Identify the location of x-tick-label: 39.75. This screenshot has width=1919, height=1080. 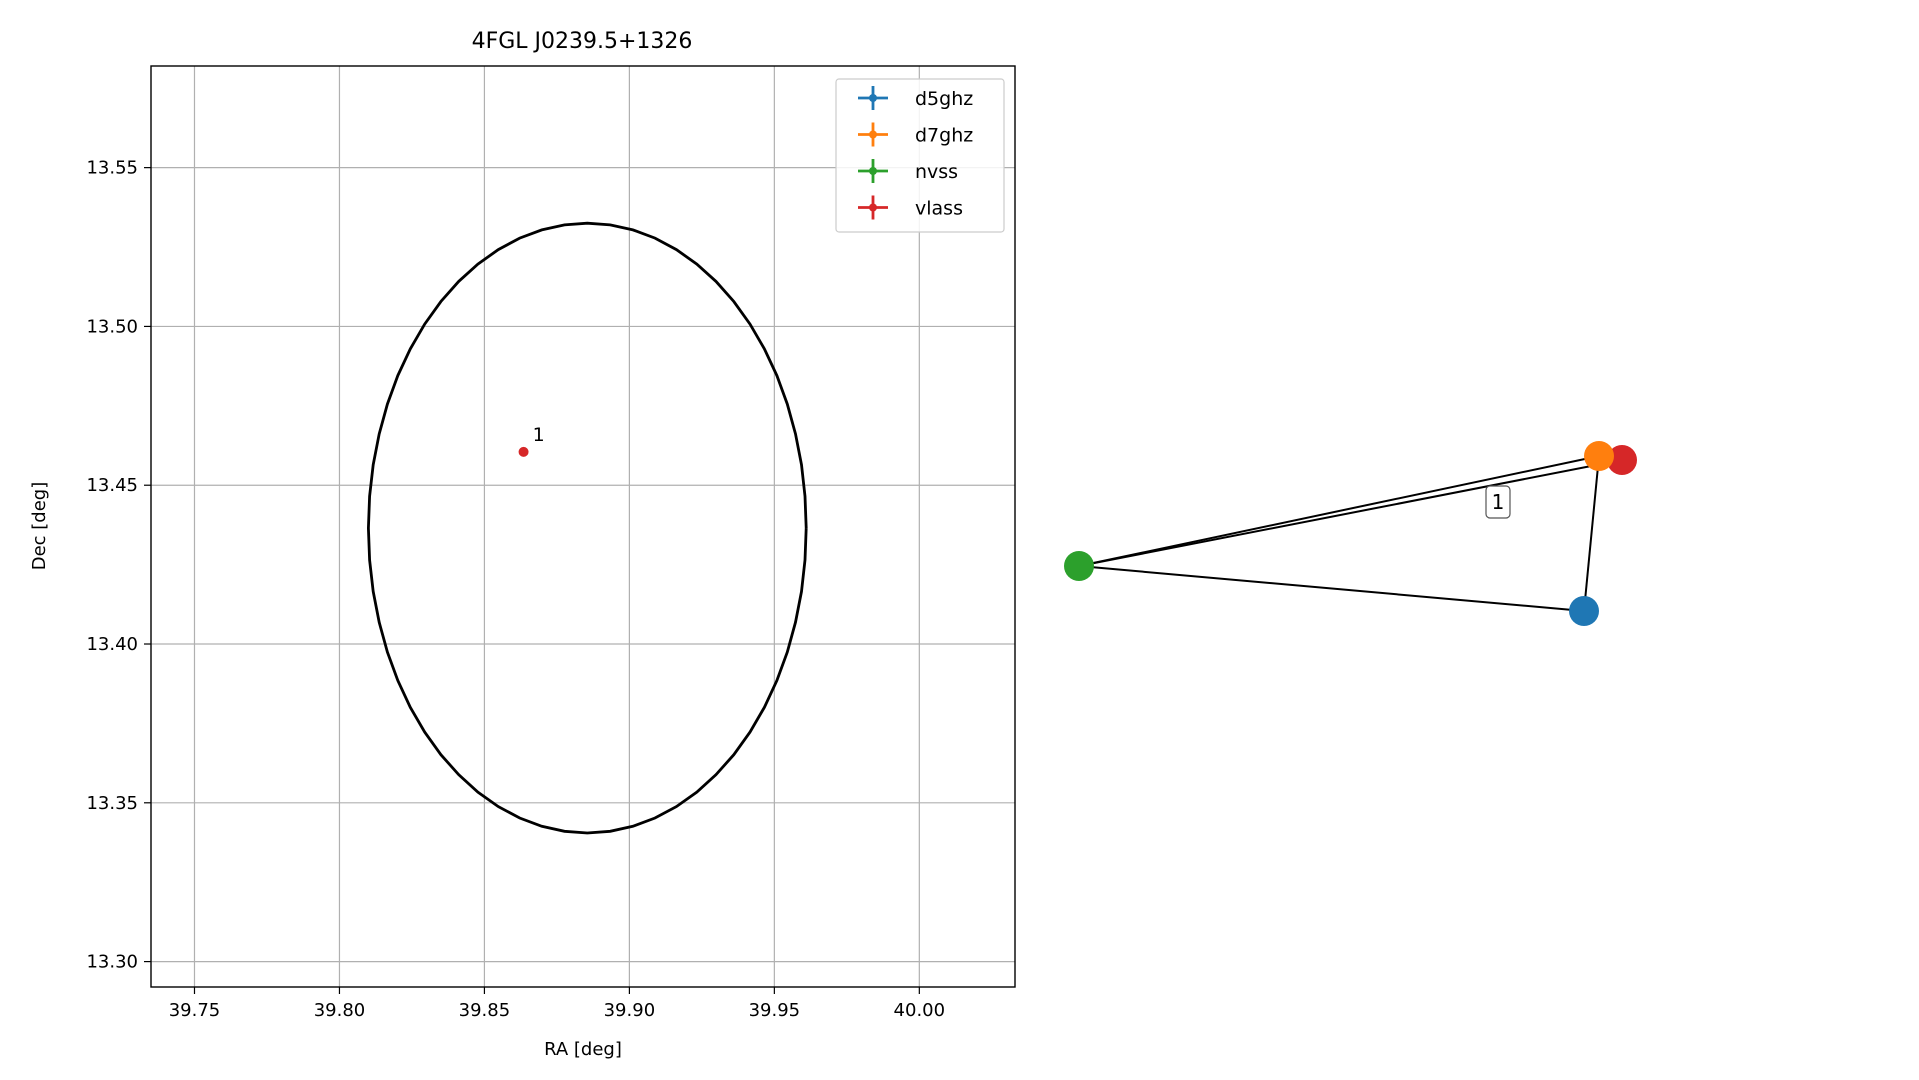
(195, 1010).